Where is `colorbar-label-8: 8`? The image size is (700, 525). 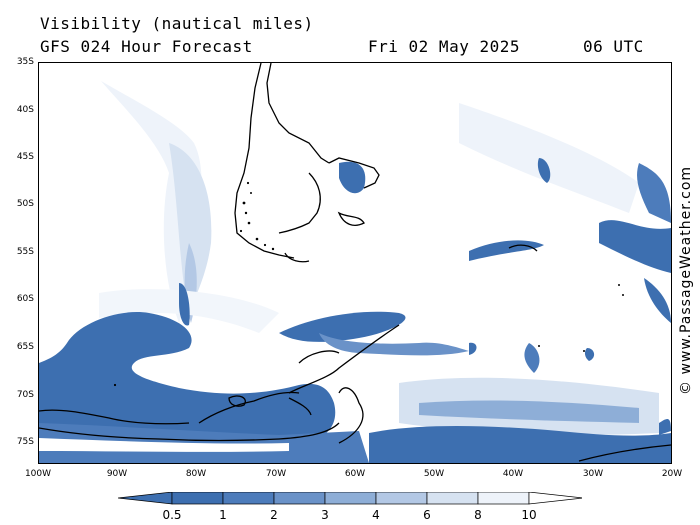 colorbar-label-8: 8 is located at coordinates (478, 515).